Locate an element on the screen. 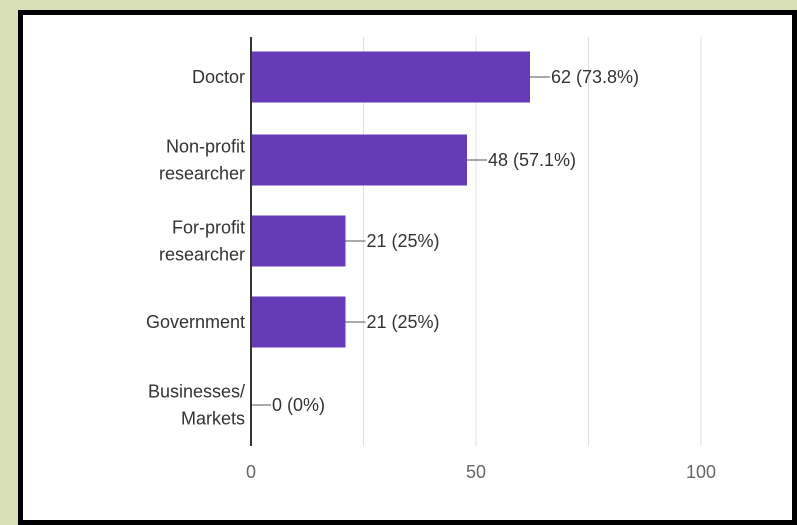 Image resolution: width=797 pixels, height=525 pixels. x-tick-label-0: 0 is located at coordinates (251, 472).